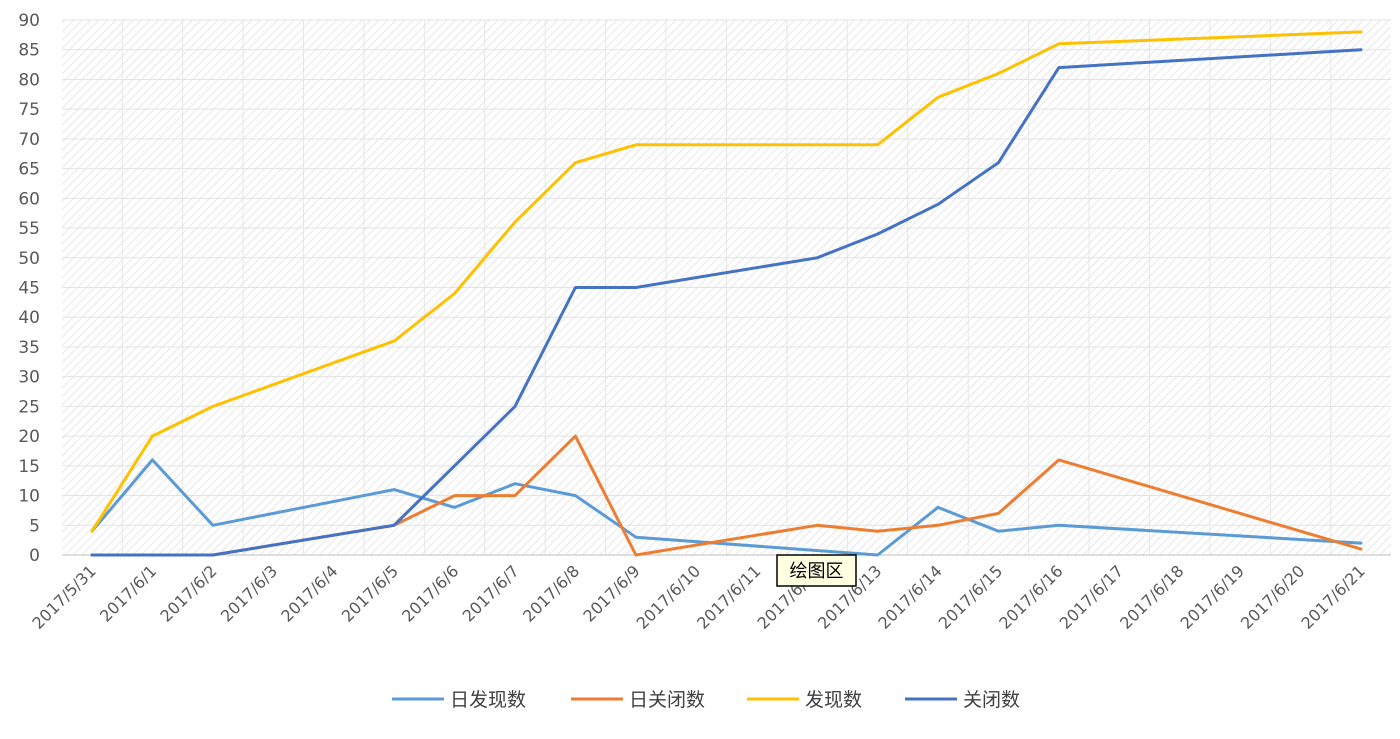 The height and width of the screenshot is (739, 1400). Describe the element at coordinates (29, 378) in the screenshot. I see `y-tick-label: 30` at that location.